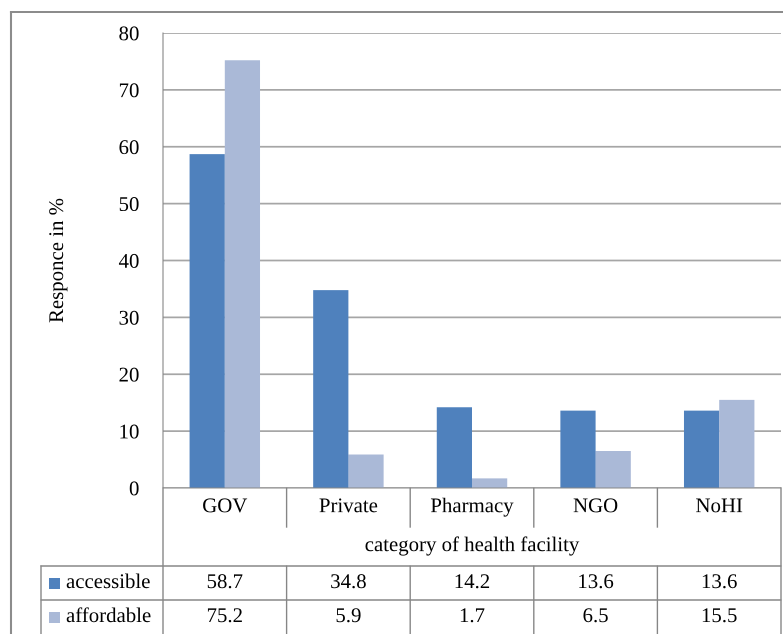 This screenshot has height=634, width=783. What do you see at coordinates (108, 581) in the screenshot?
I see `legend-label: accessible` at bounding box center [108, 581].